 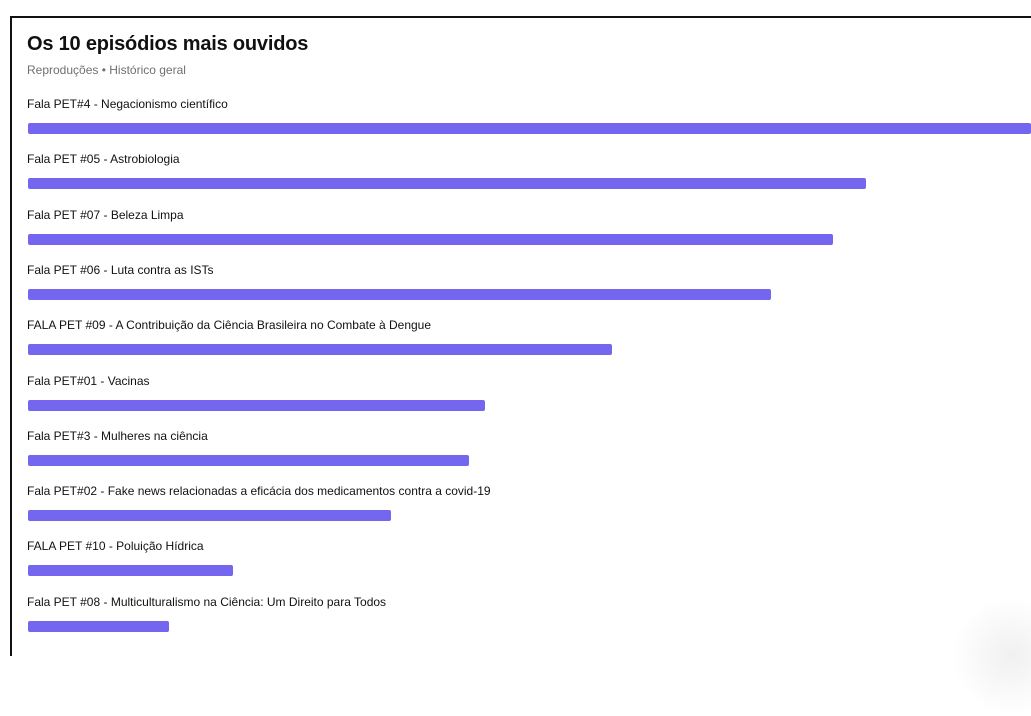 I want to click on episode-label: Fala PET#4 - Negacionismo científico, so click(x=127, y=104).